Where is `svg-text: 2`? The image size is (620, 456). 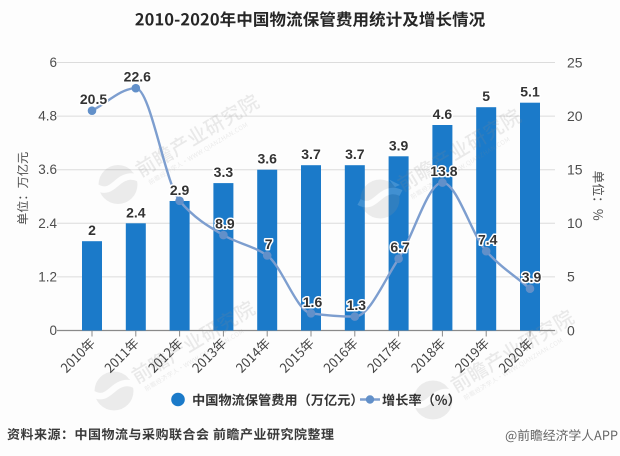
svg-text: 2 is located at coordinates (92, 230).